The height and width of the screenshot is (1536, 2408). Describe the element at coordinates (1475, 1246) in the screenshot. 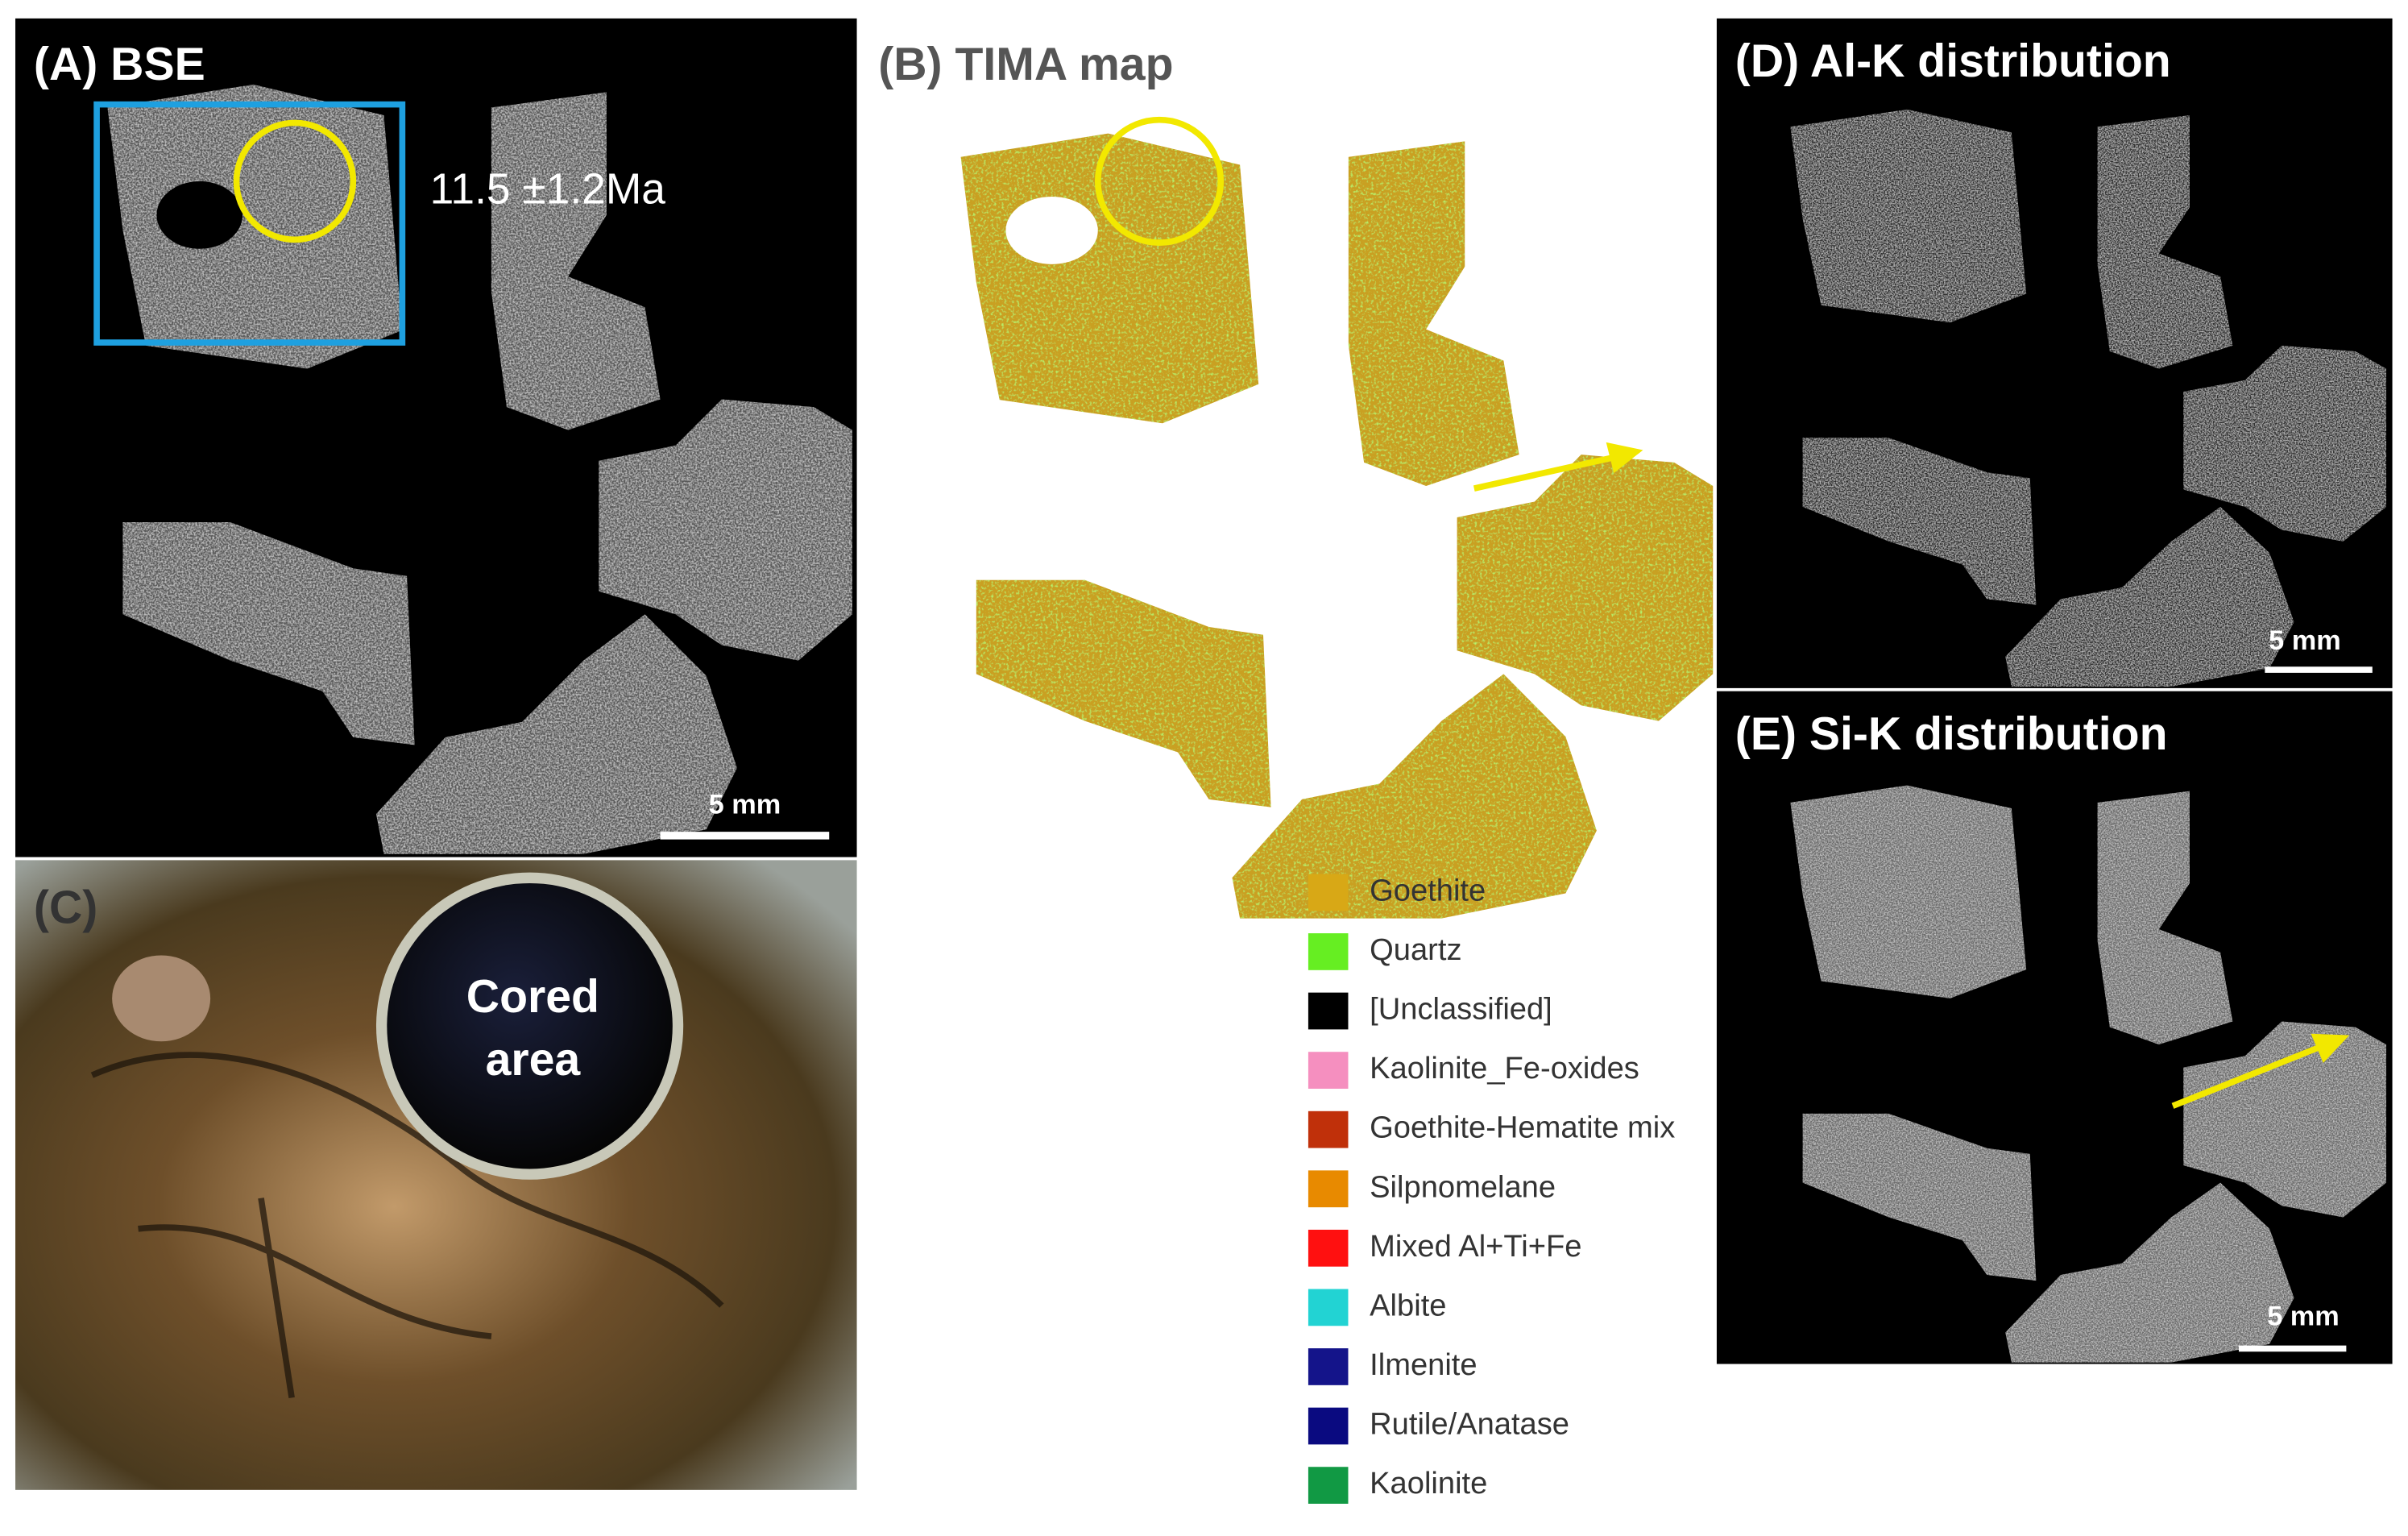

I see `legend-label: Mixed Al+Ti+Fe` at that location.